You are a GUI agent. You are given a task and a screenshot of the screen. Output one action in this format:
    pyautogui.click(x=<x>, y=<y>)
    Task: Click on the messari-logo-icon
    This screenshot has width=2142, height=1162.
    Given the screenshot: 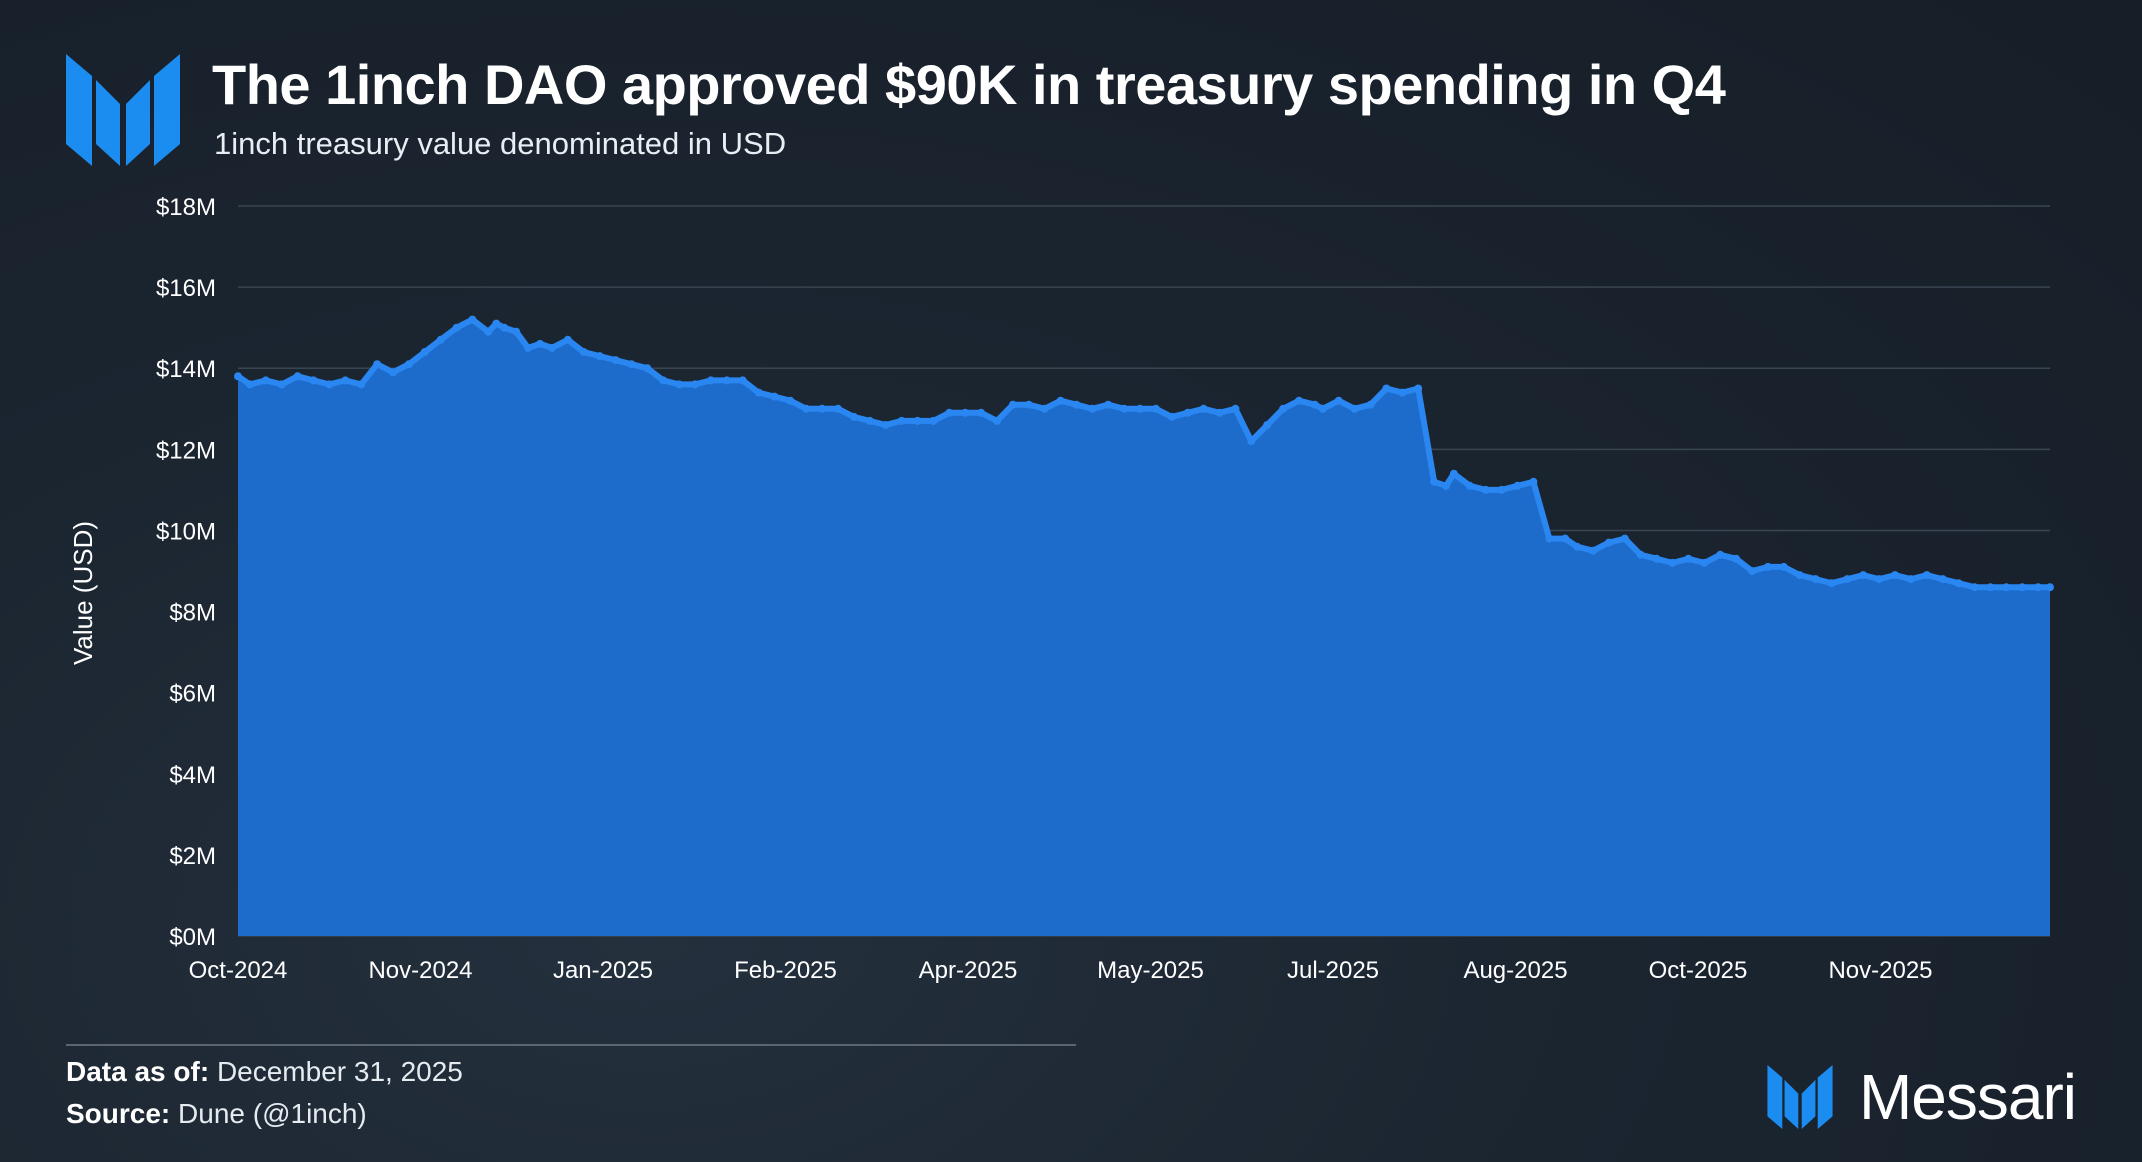 What is the action you would take?
    pyautogui.click(x=123, y=110)
    